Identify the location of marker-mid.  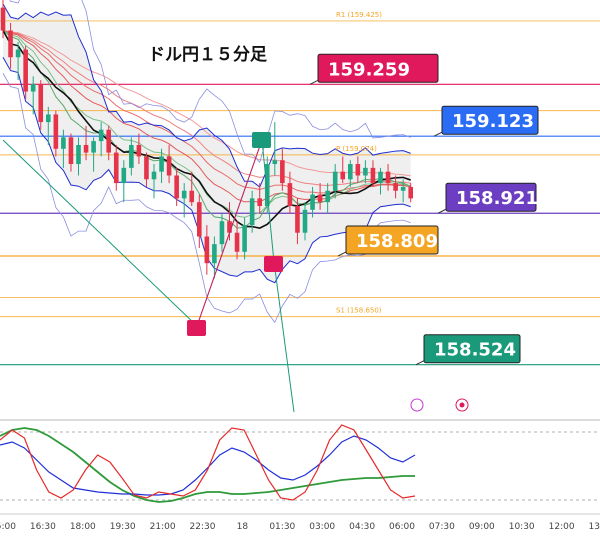
(273, 264).